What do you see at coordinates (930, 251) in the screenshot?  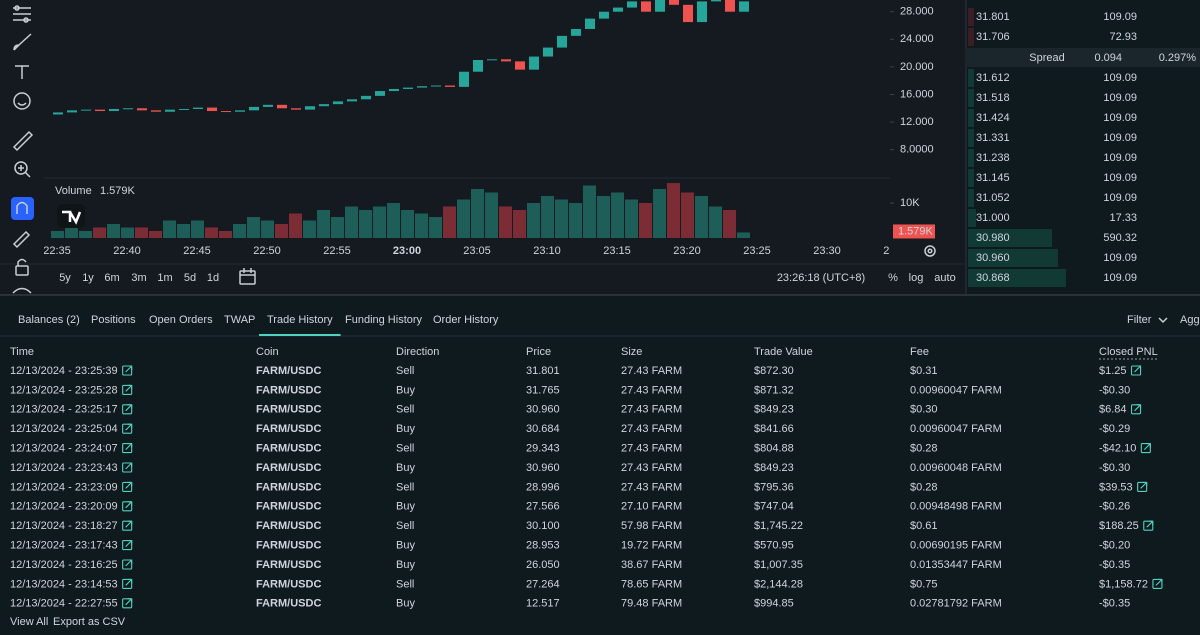 I see `settings-gear` at bounding box center [930, 251].